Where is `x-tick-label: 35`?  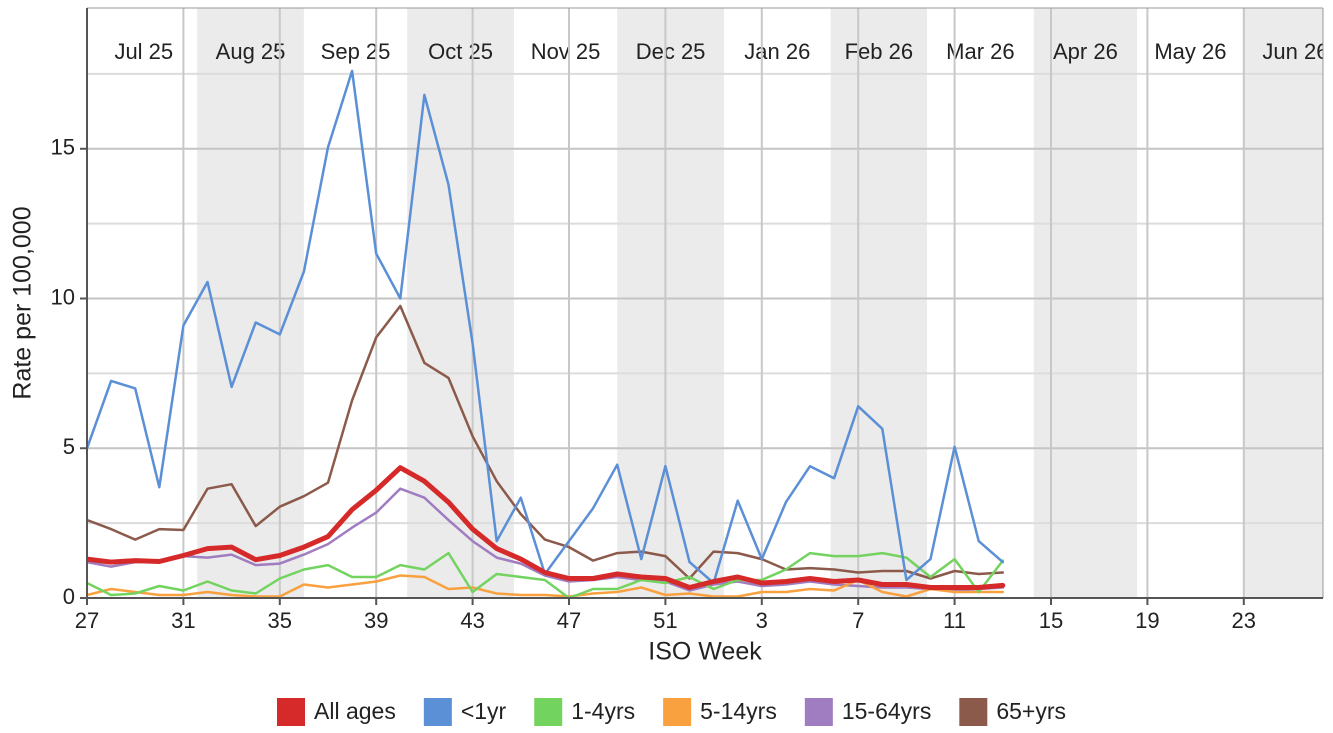 x-tick-label: 35 is located at coordinates (280, 620).